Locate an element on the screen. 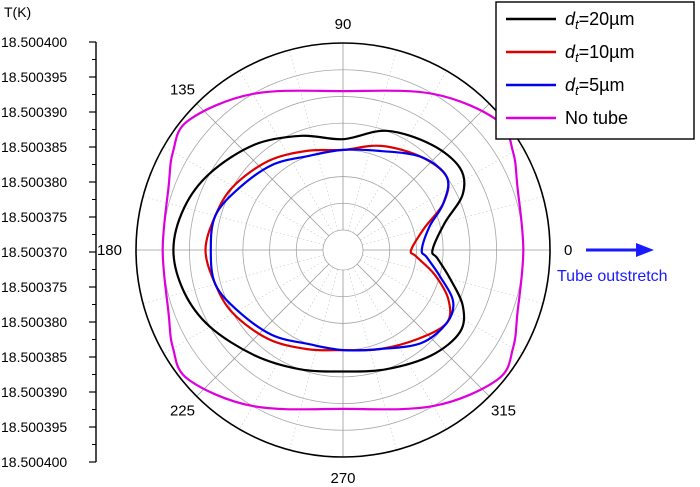 The image size is (700, 487). angle-label-135: 135 is located at coordinates (182, 89).